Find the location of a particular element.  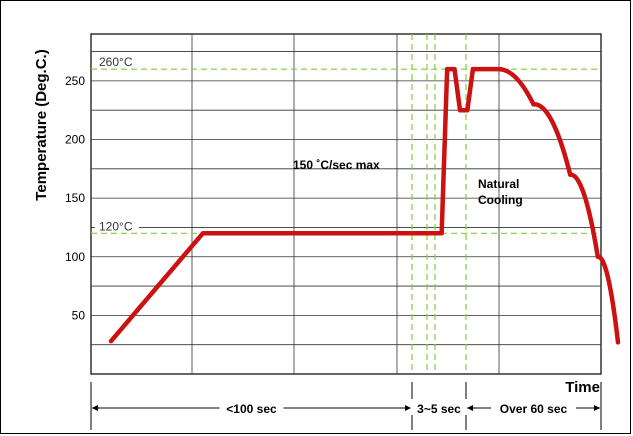

duration-preheat-arrow-right is located at coordinates (408, 408).